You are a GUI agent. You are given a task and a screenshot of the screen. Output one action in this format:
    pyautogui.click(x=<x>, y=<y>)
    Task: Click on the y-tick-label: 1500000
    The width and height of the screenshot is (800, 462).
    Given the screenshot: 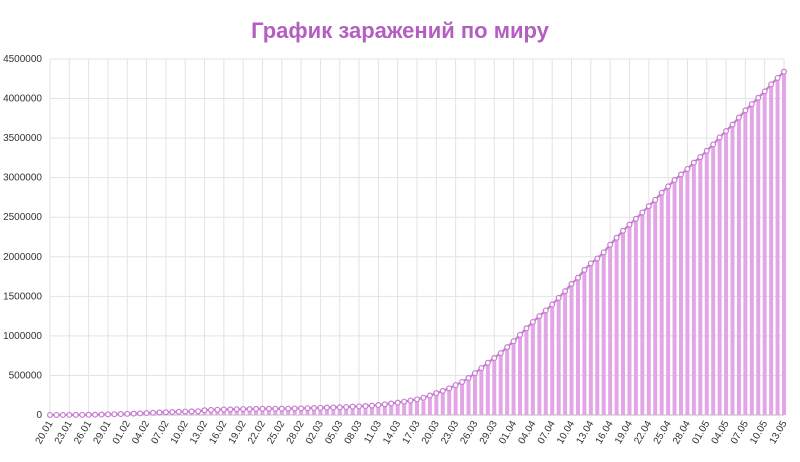 What is the action you would take?
    pyautogui.click(x=22, y=296)
    